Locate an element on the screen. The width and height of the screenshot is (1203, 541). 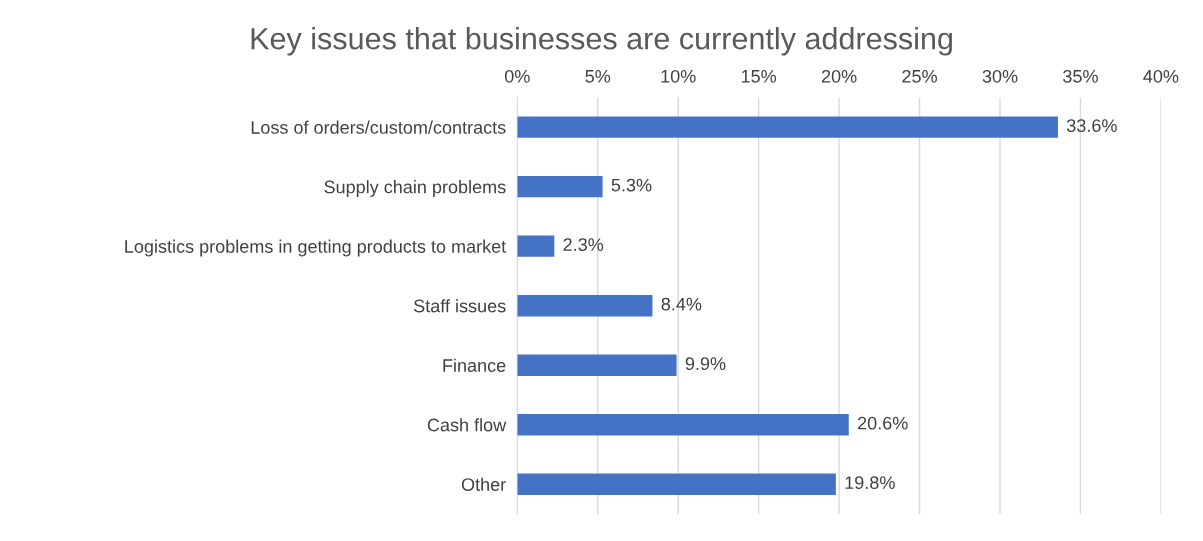
y-tick-label: Loss of orders/custom/contracts is located at coordinates (378, 127).